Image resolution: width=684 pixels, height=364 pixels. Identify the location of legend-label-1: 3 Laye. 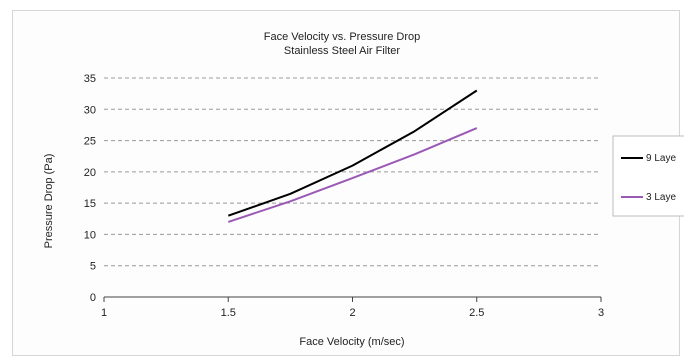
(661, 197).